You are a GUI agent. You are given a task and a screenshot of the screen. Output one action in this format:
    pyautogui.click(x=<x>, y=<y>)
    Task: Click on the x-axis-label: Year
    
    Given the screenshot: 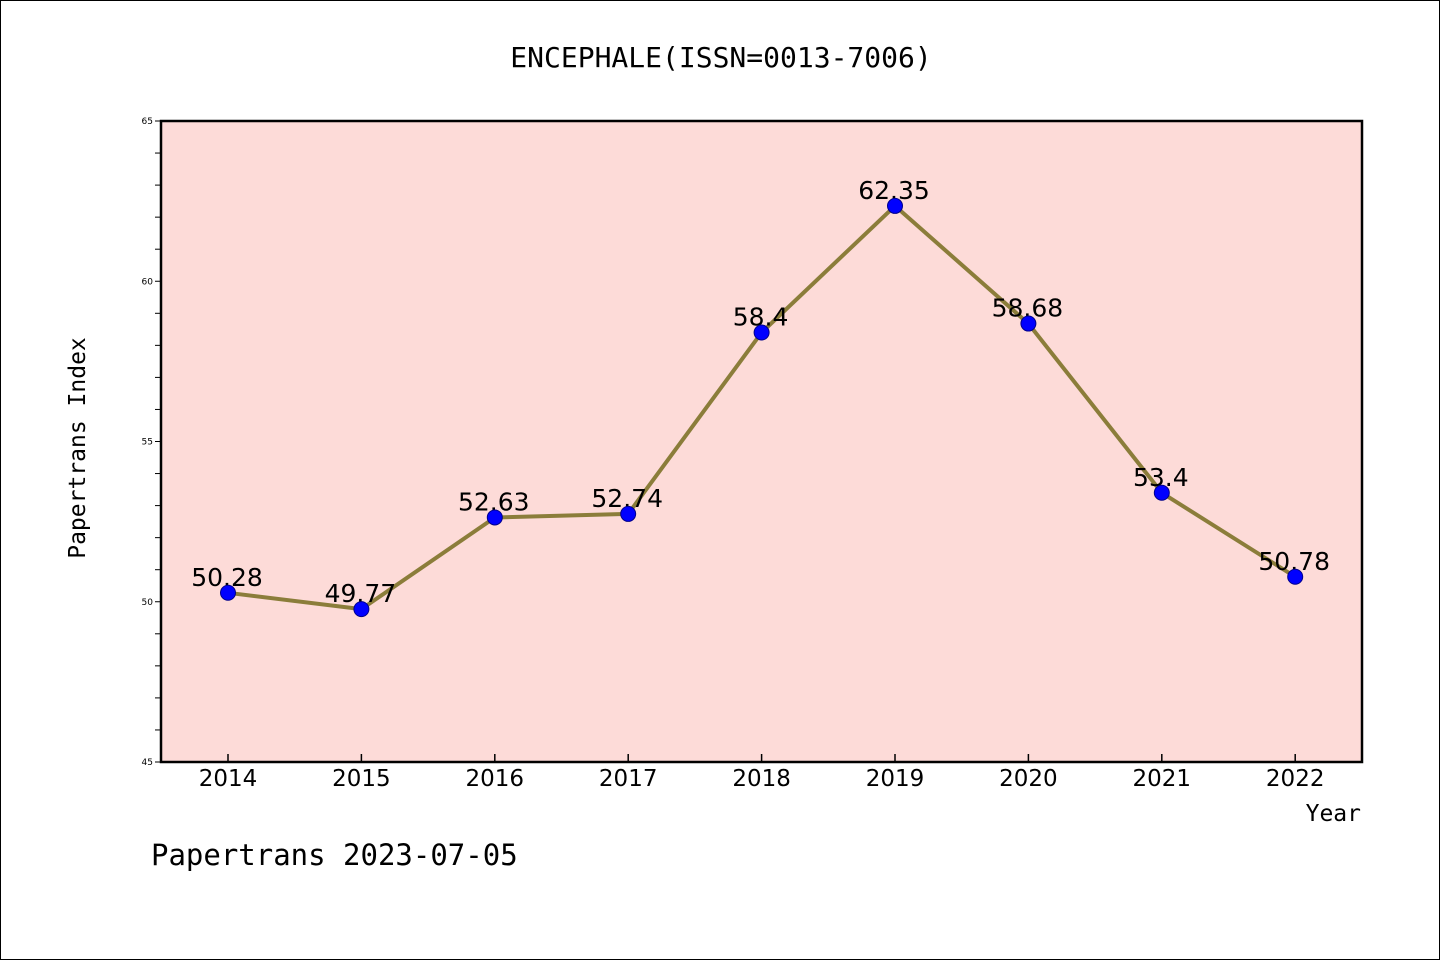 What is the action you would take?
    pyautogui.click(x=1333, y=814)
    